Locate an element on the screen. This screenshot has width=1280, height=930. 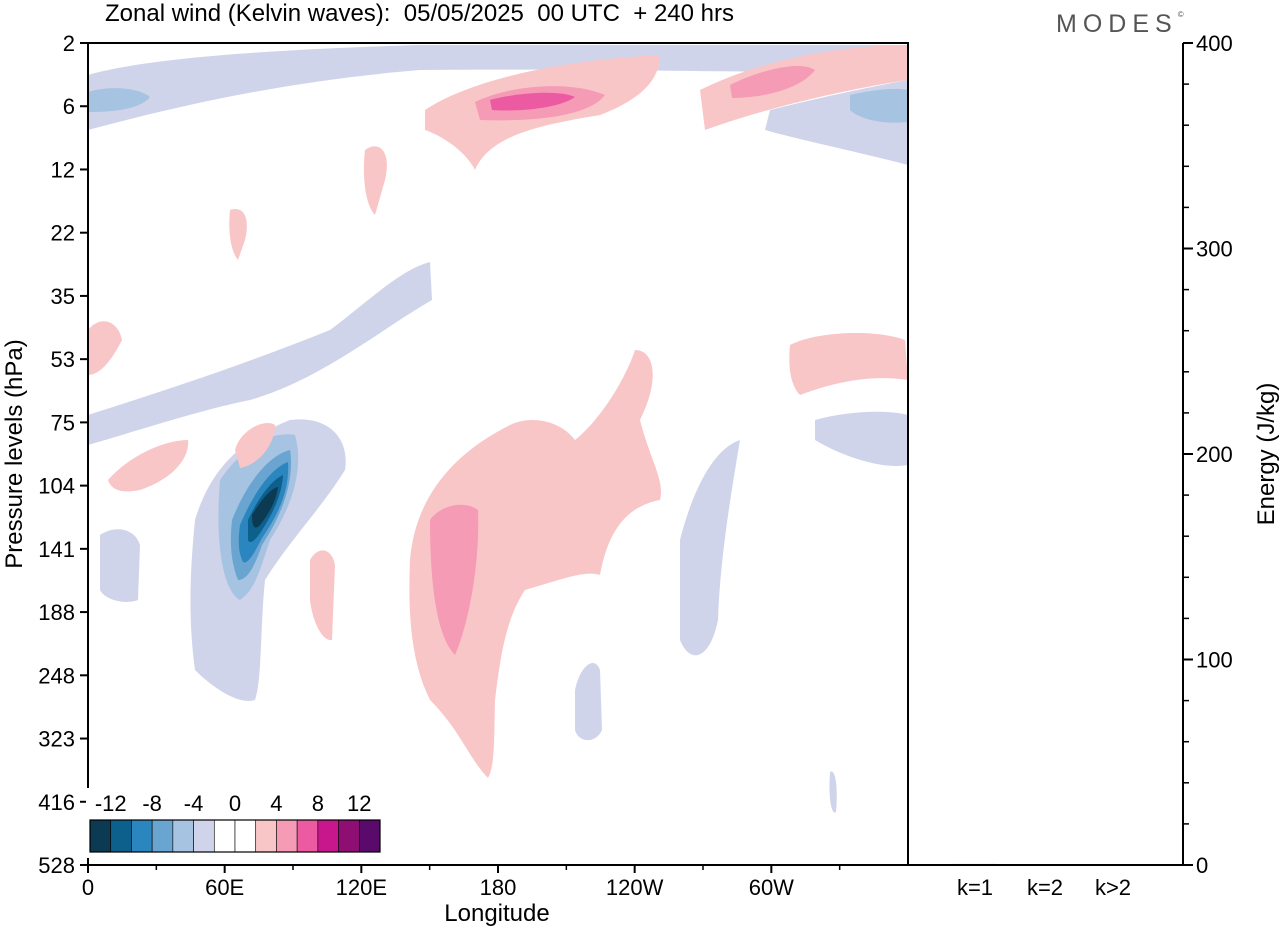
positive-core-central is located at coordinates (454, 579).